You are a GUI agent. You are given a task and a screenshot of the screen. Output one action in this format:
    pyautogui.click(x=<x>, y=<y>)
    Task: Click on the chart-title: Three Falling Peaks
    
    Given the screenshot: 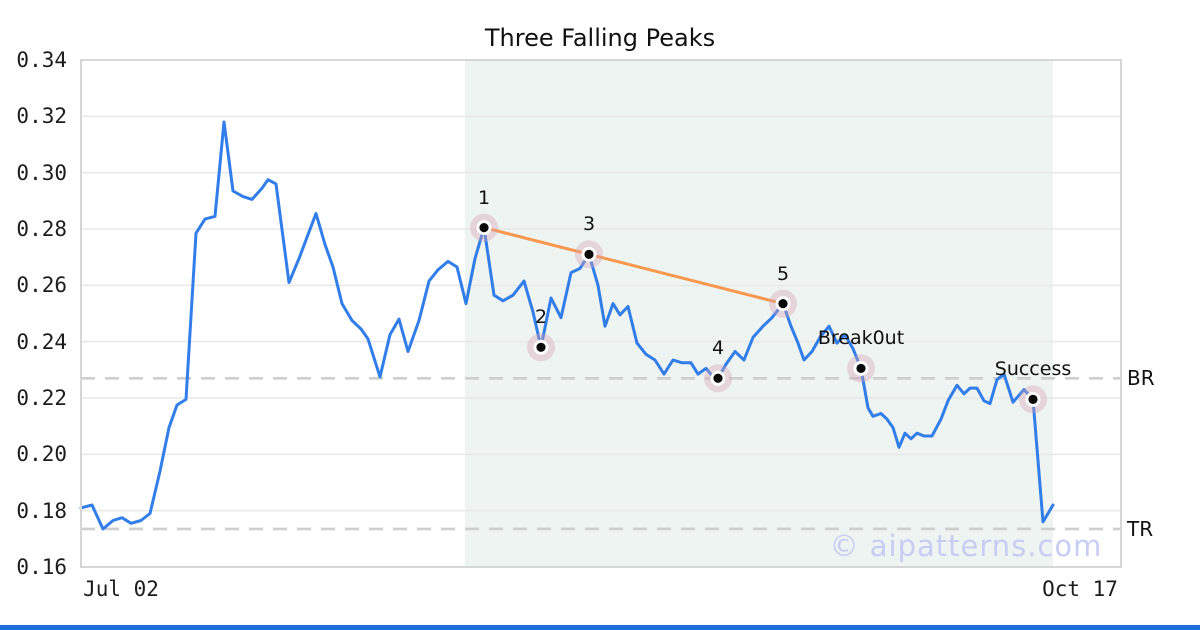 What is the action you would take?
    pyautogui.click(x=600, y=38)
    